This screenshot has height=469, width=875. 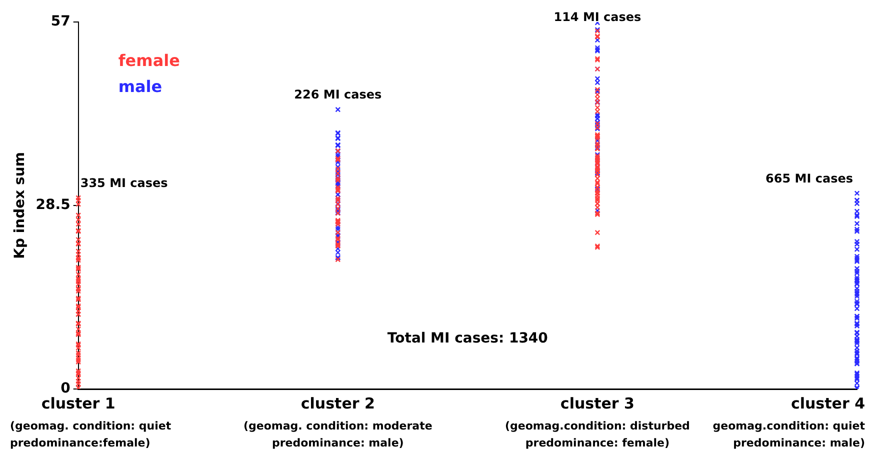 I want to click on text: (geomag. condition: quiet predominance:female), so click(x=91, y=434).